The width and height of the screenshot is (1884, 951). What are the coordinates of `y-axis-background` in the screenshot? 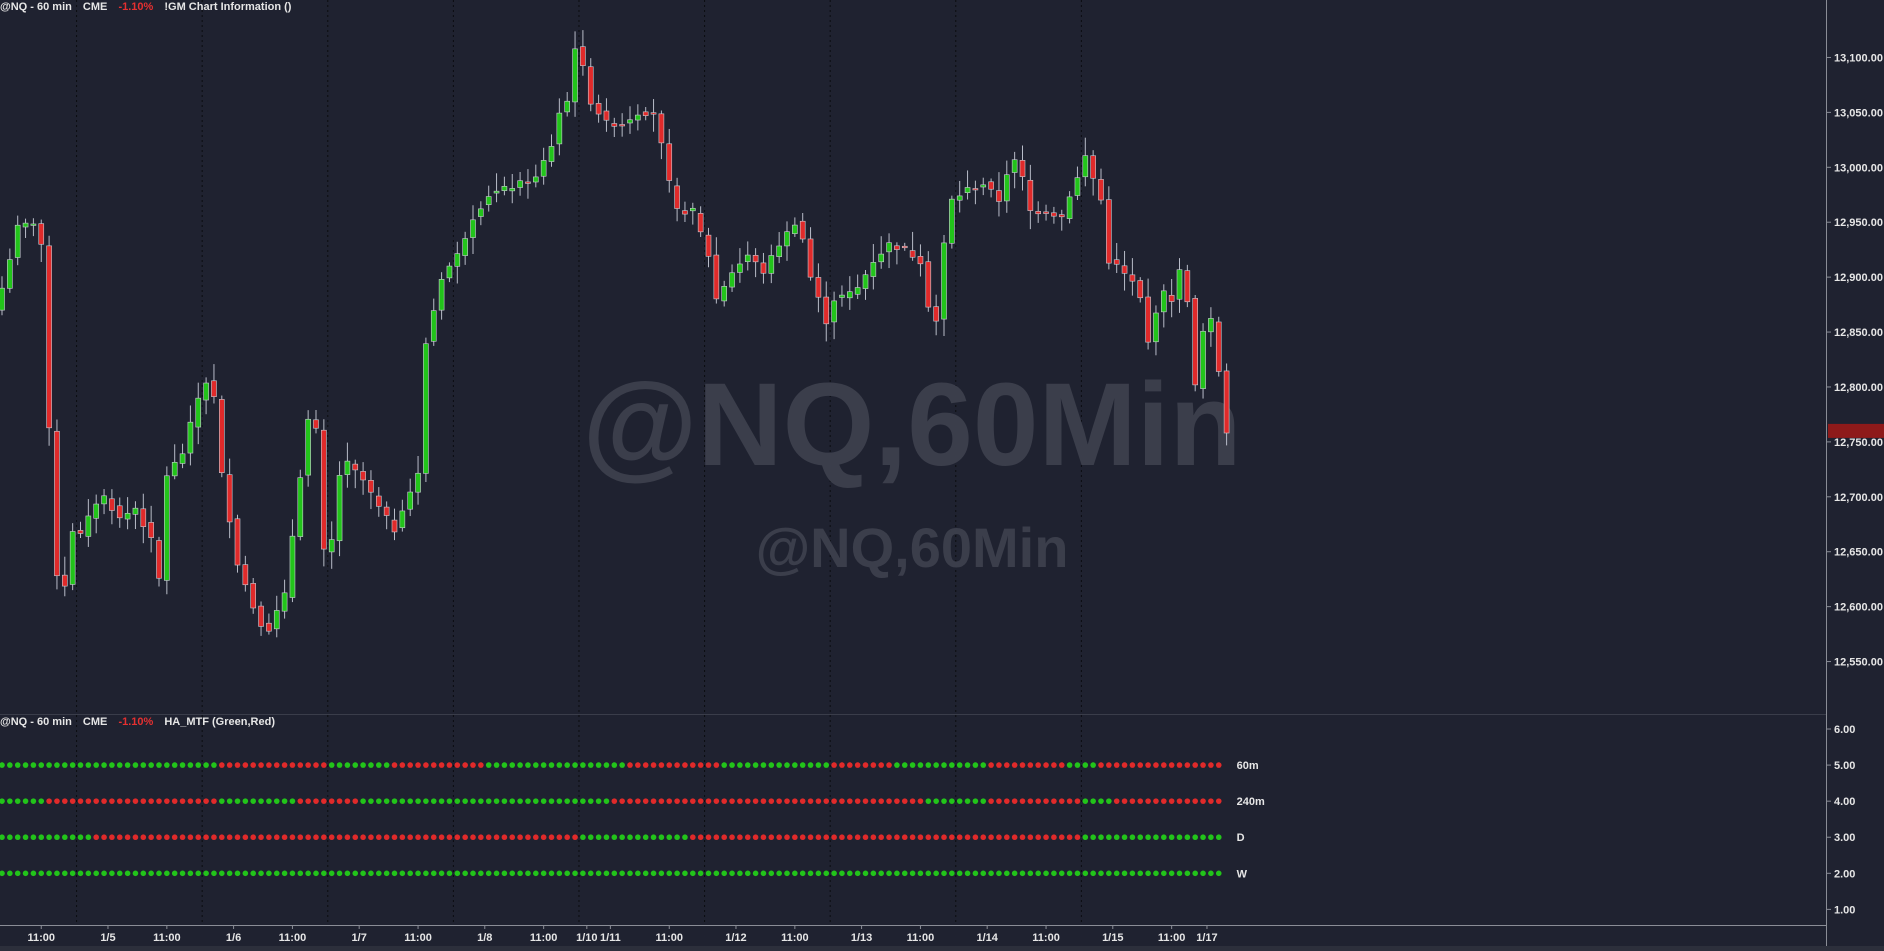 It's located at (1855, 462).